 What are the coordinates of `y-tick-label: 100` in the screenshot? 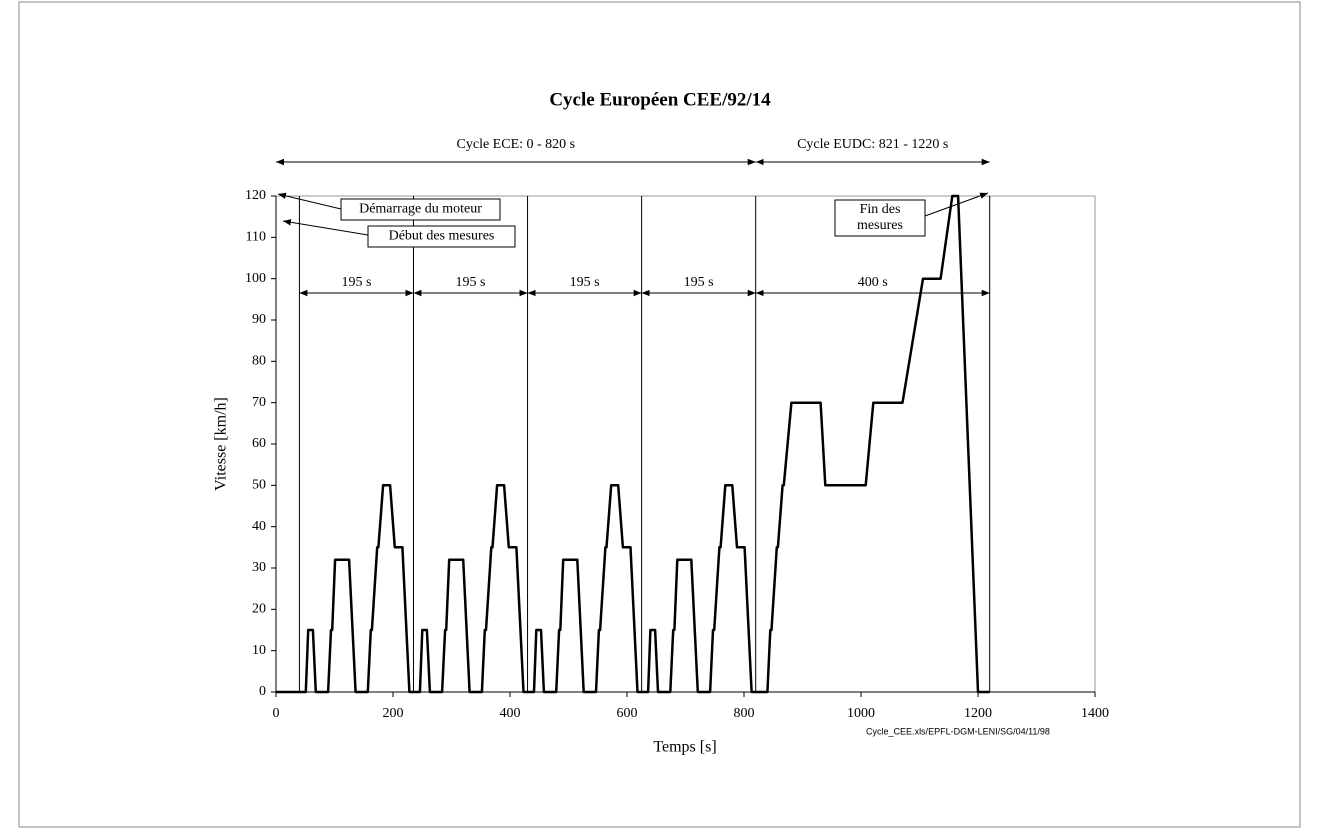 It's located at (255, 278).